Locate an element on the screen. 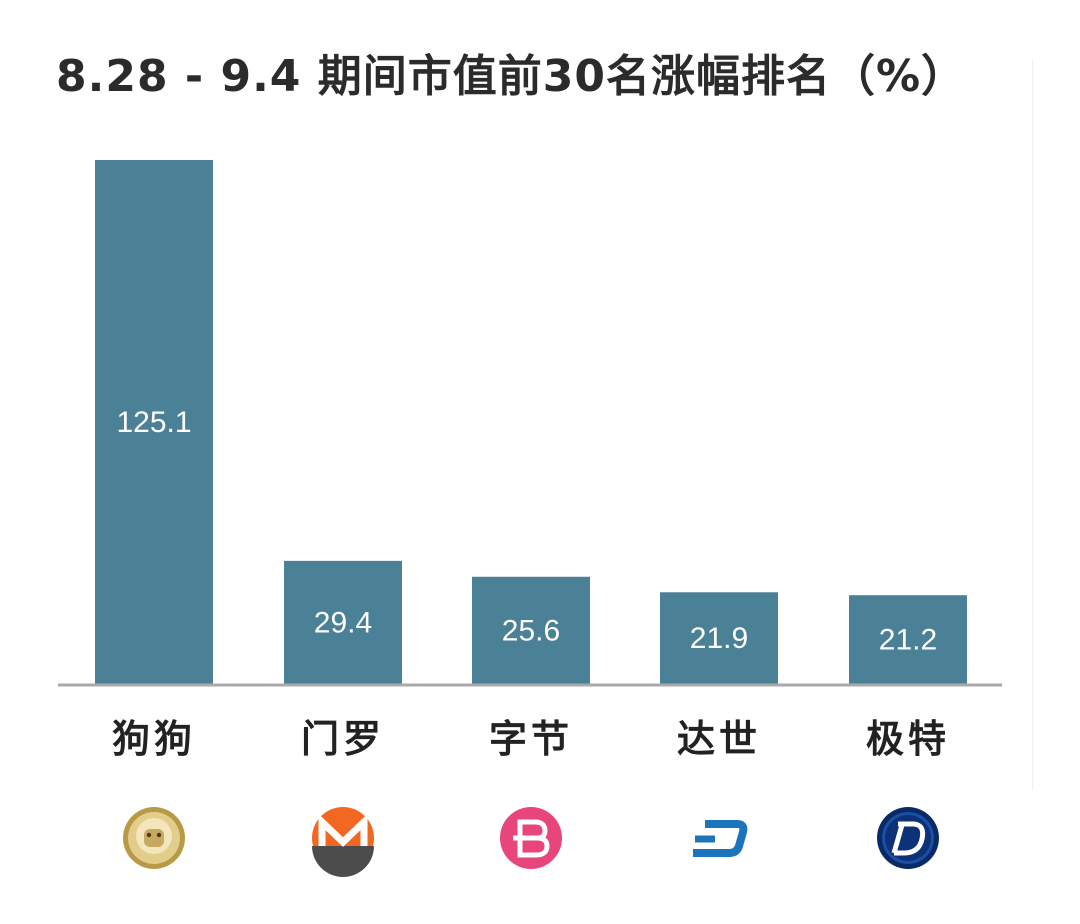  bar-value-label: 29.4 is located at coordinates (343, 622).